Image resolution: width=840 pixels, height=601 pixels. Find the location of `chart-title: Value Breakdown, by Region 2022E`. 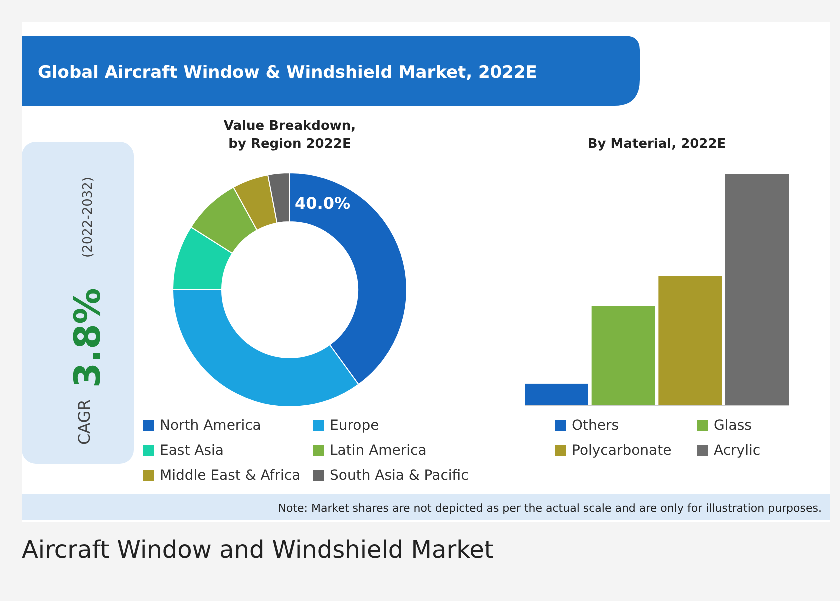

chart-title: Value Breakdown, by Region 2022E is located at coordinates (290, 135).